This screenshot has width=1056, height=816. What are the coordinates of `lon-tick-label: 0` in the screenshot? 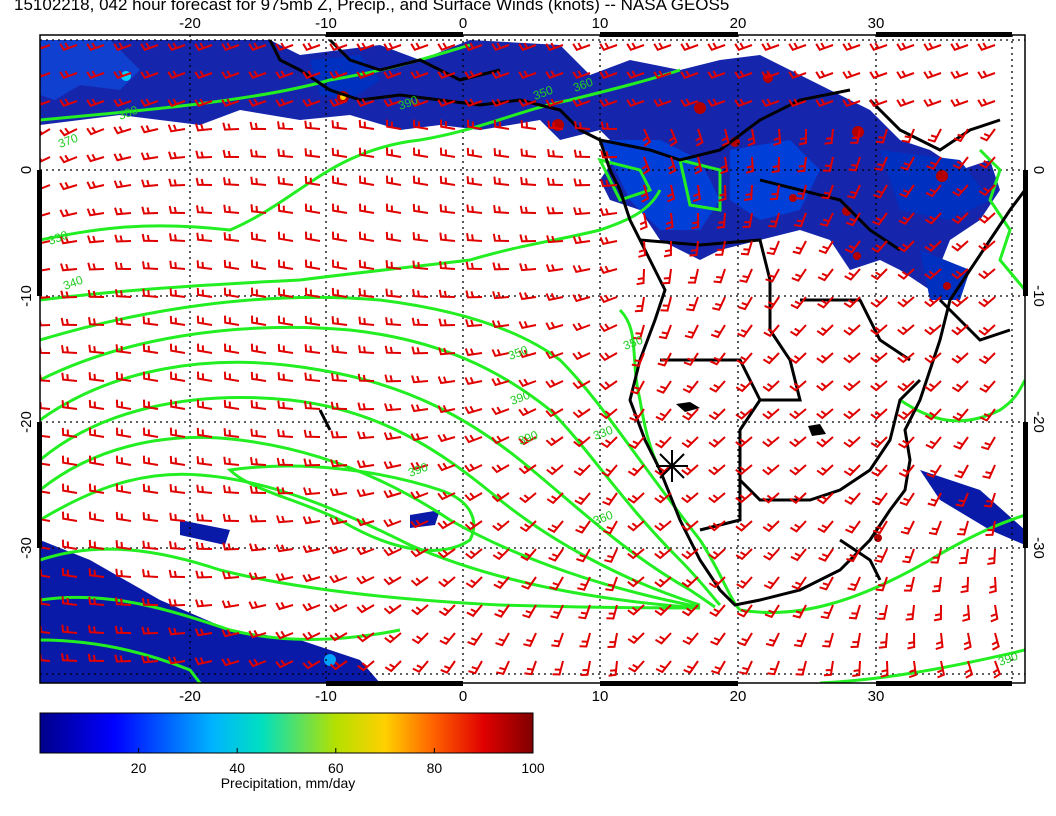 It's located at (463, 696).